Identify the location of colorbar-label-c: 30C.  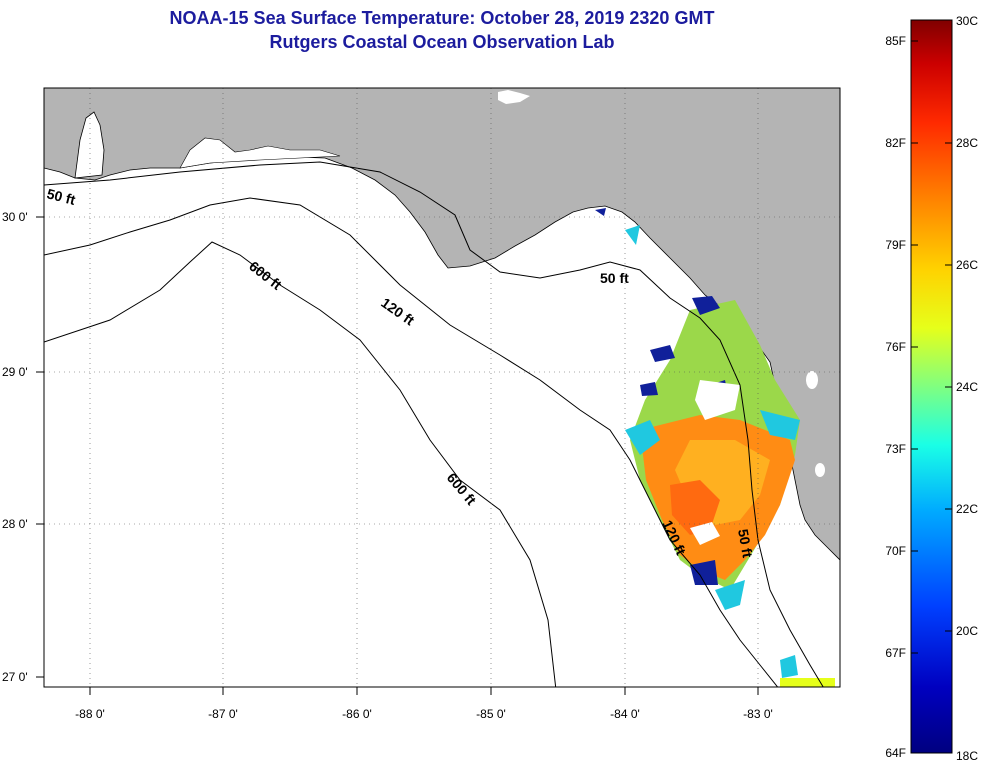
(967, 21).